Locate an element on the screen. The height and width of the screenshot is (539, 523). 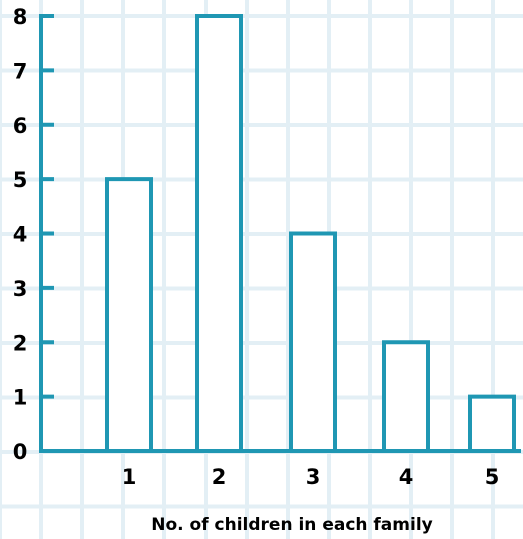
y-tick-label-3: 3 is located at coordinates (20, 289).